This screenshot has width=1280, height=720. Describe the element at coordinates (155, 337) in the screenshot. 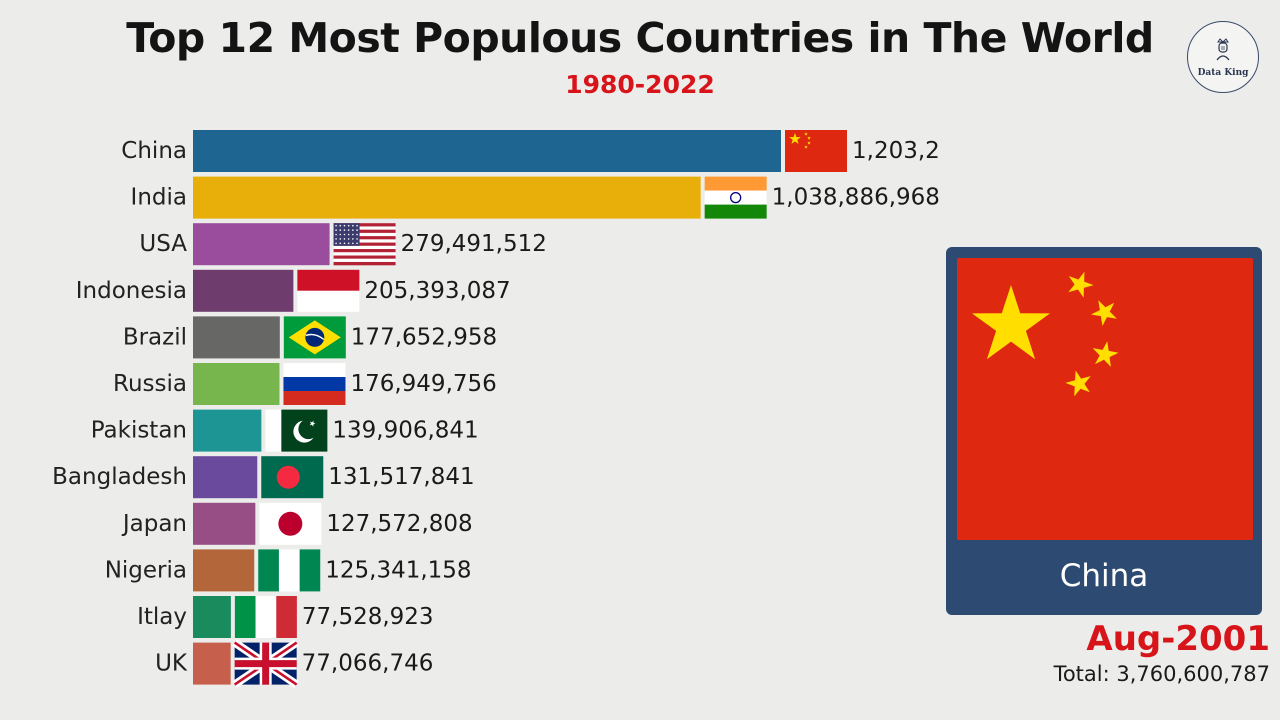

I see `category-label: Brazil` at that location.